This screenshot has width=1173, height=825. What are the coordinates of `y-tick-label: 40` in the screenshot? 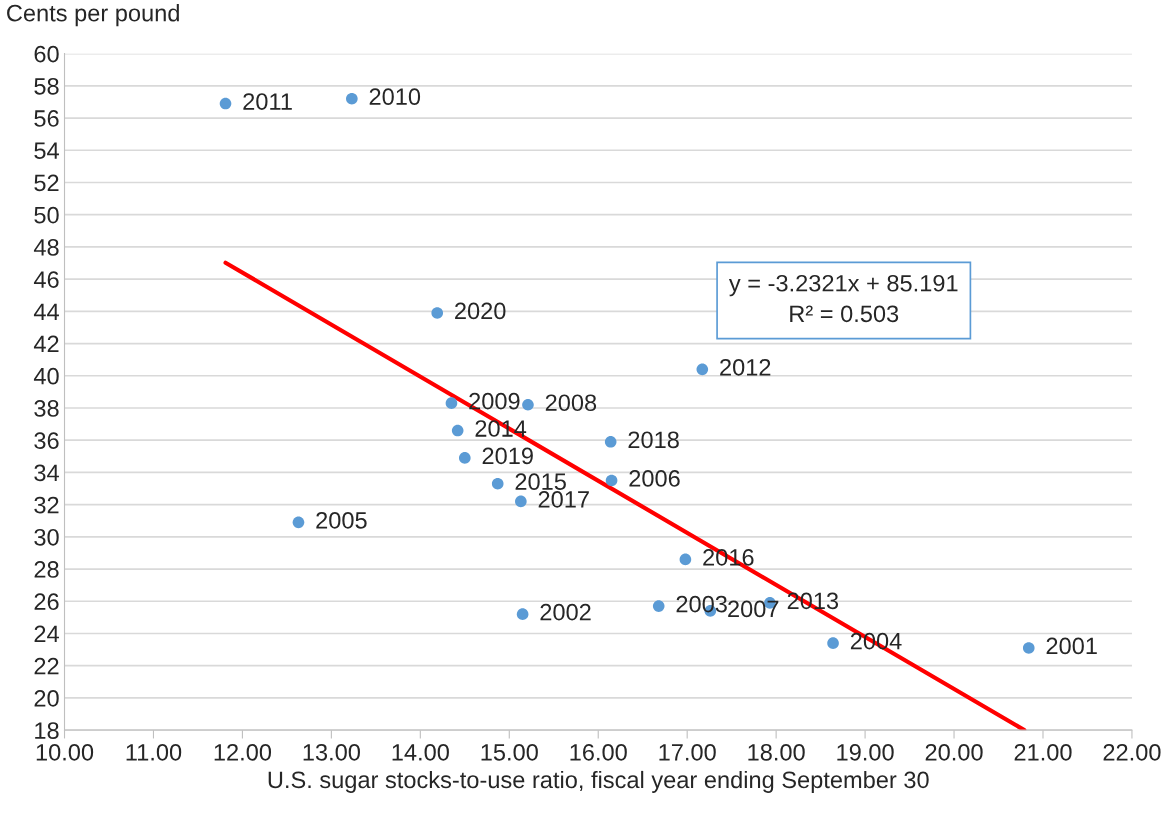 It's located at (46, 376).